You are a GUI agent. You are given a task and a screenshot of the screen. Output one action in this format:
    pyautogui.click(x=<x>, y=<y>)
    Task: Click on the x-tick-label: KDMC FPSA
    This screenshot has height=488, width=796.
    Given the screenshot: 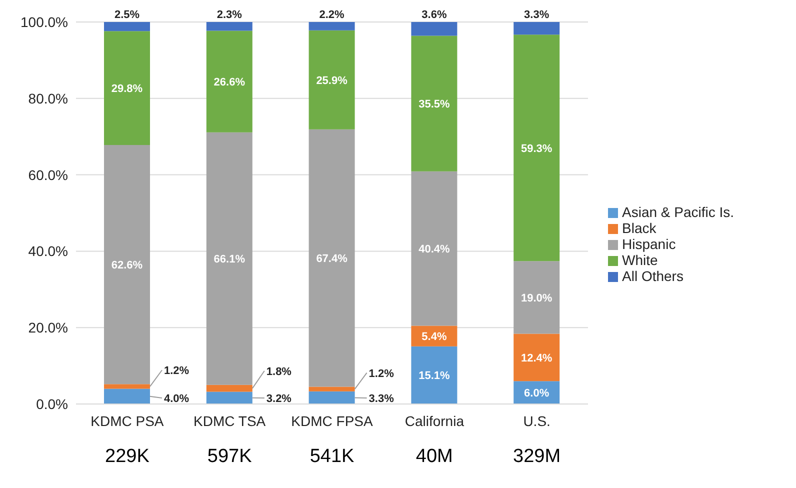 What is the action you would take?
    pyautogui.click(x=332, y=421)
    